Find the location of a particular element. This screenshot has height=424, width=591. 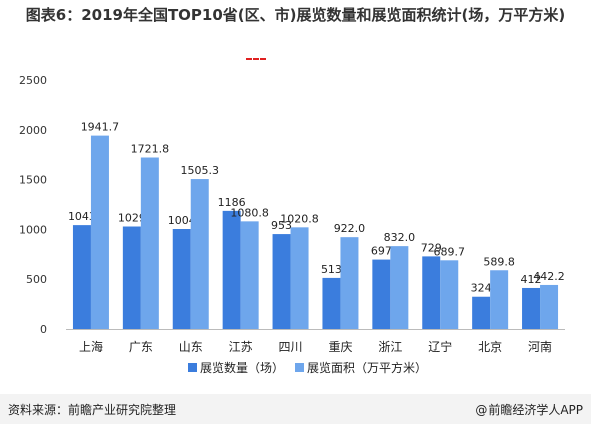

data-label-area: 442.2 is located at coordinates (549, 276).